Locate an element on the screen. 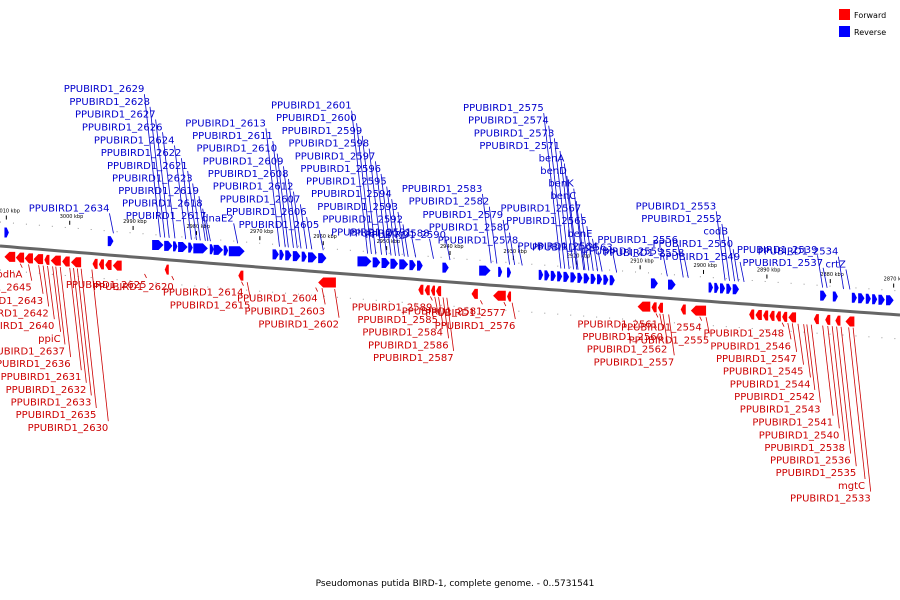  reverse-gene-label: PPUBIRD1_2619 is located at coordinates (158, 191).